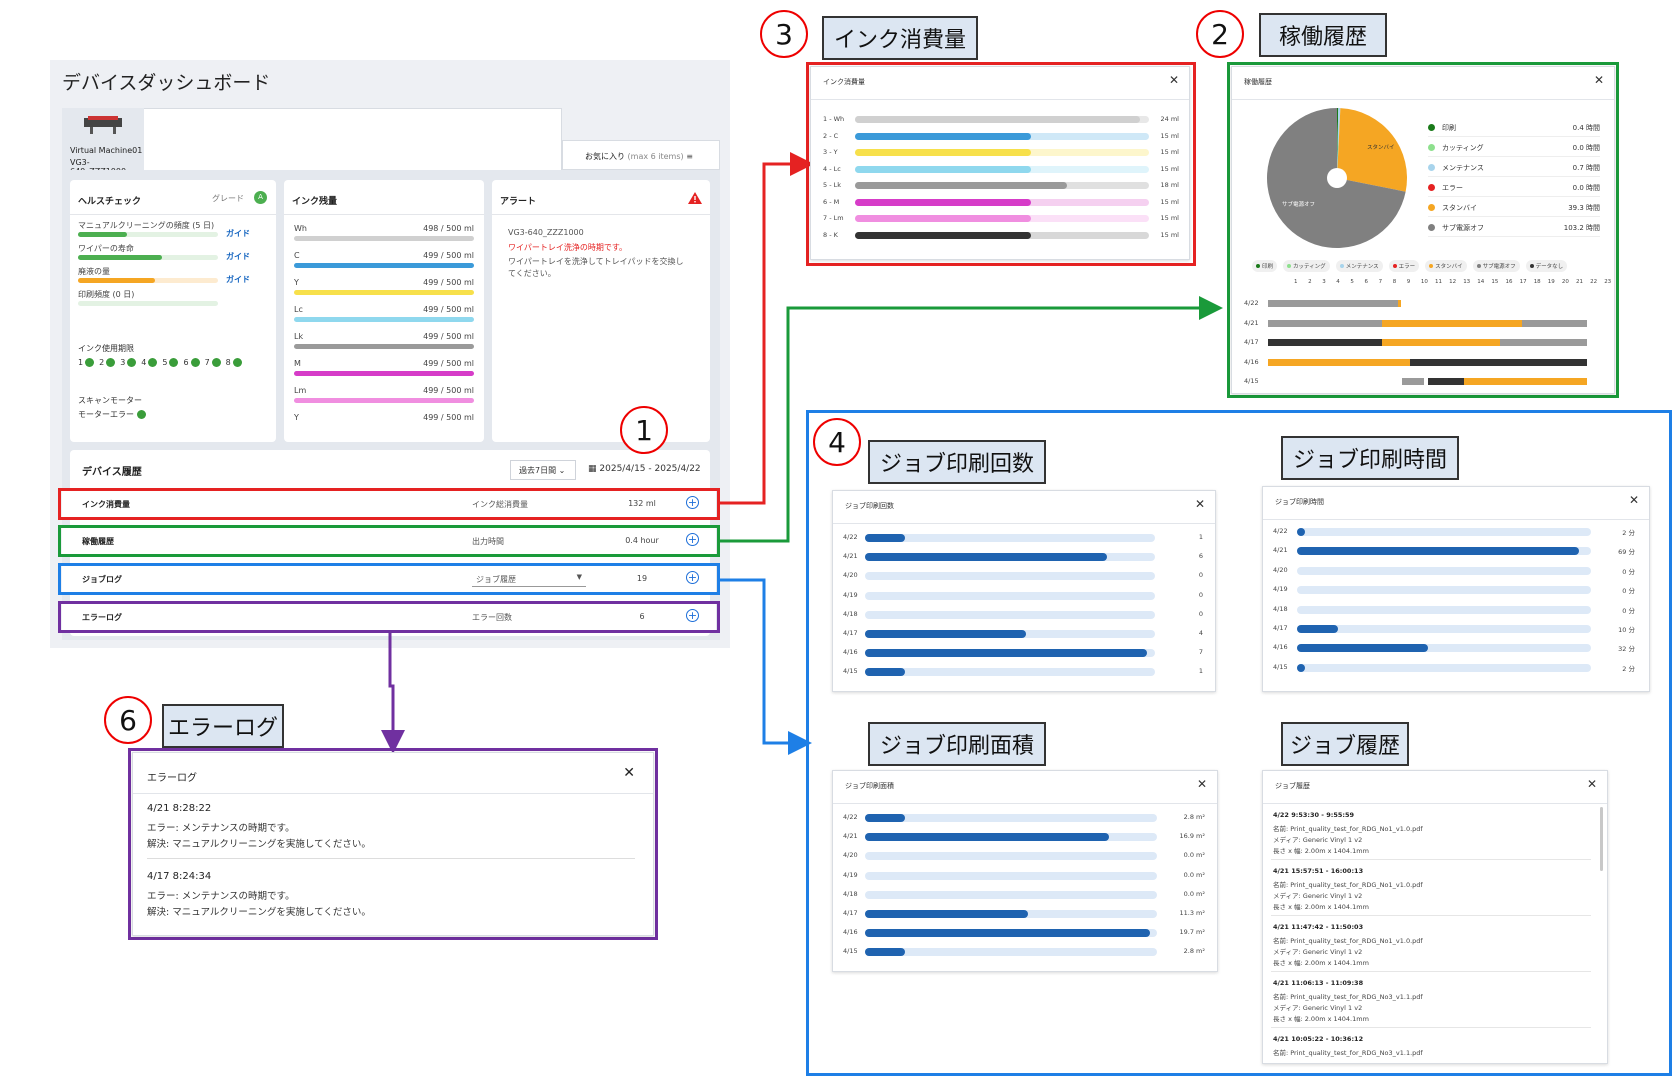 The height and width of the screenshot is (1078, 1678). Describe the element at coordinates (1280, 531) in the screenshot. I see `bar-category-label: 4/22` at that location.